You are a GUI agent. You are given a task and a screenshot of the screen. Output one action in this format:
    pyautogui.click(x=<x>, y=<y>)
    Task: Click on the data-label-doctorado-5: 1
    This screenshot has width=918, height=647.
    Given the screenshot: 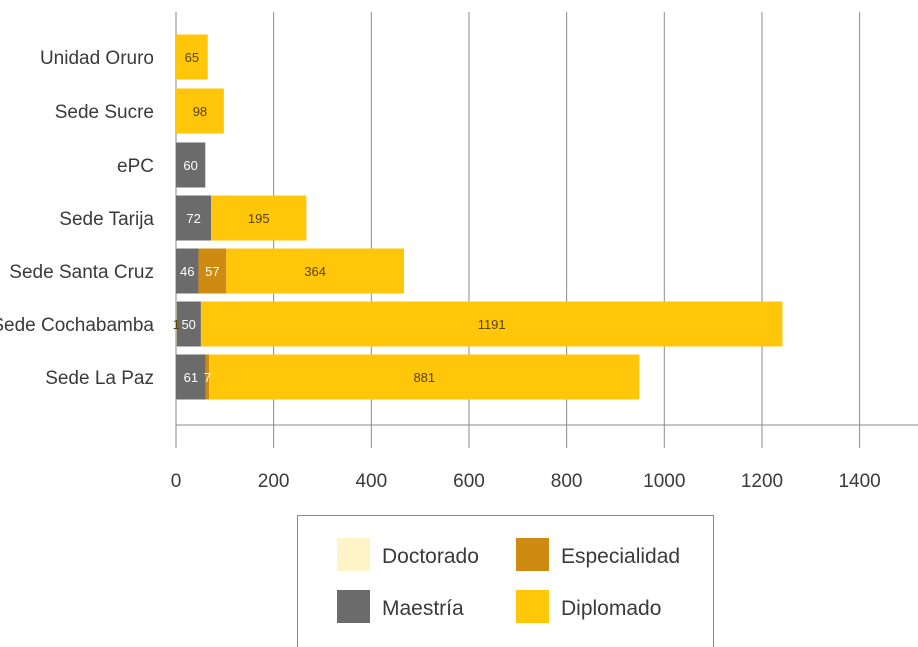 What is the action you would take?
    pyautogui.click(x=176, y=324)
    